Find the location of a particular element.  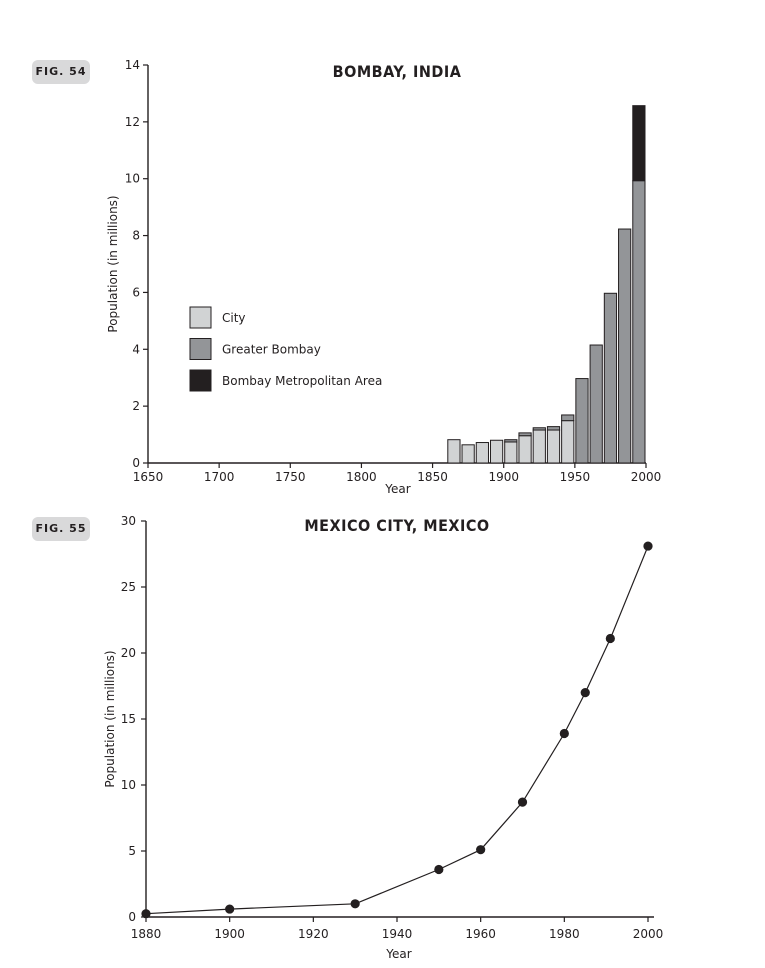

chart-title: MEXICO CITY, MEXICO is located at coordinates (396, 525).